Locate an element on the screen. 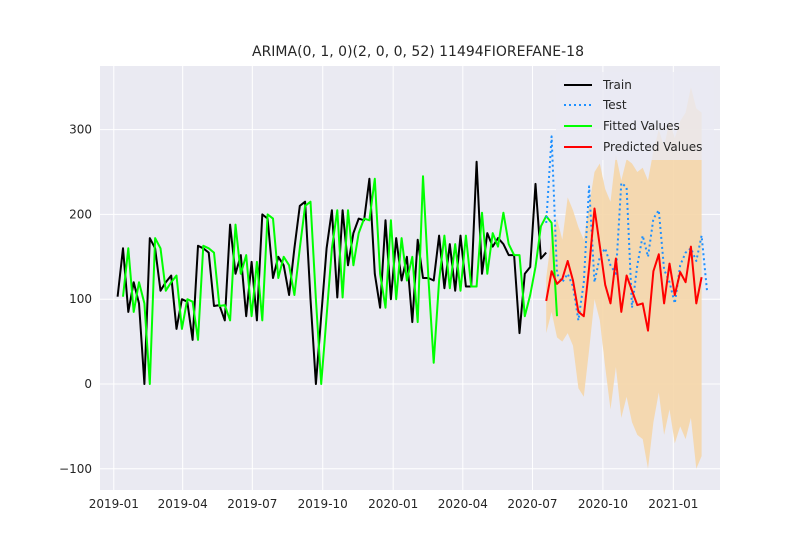  legend-box is located at coordinates (635, 116).